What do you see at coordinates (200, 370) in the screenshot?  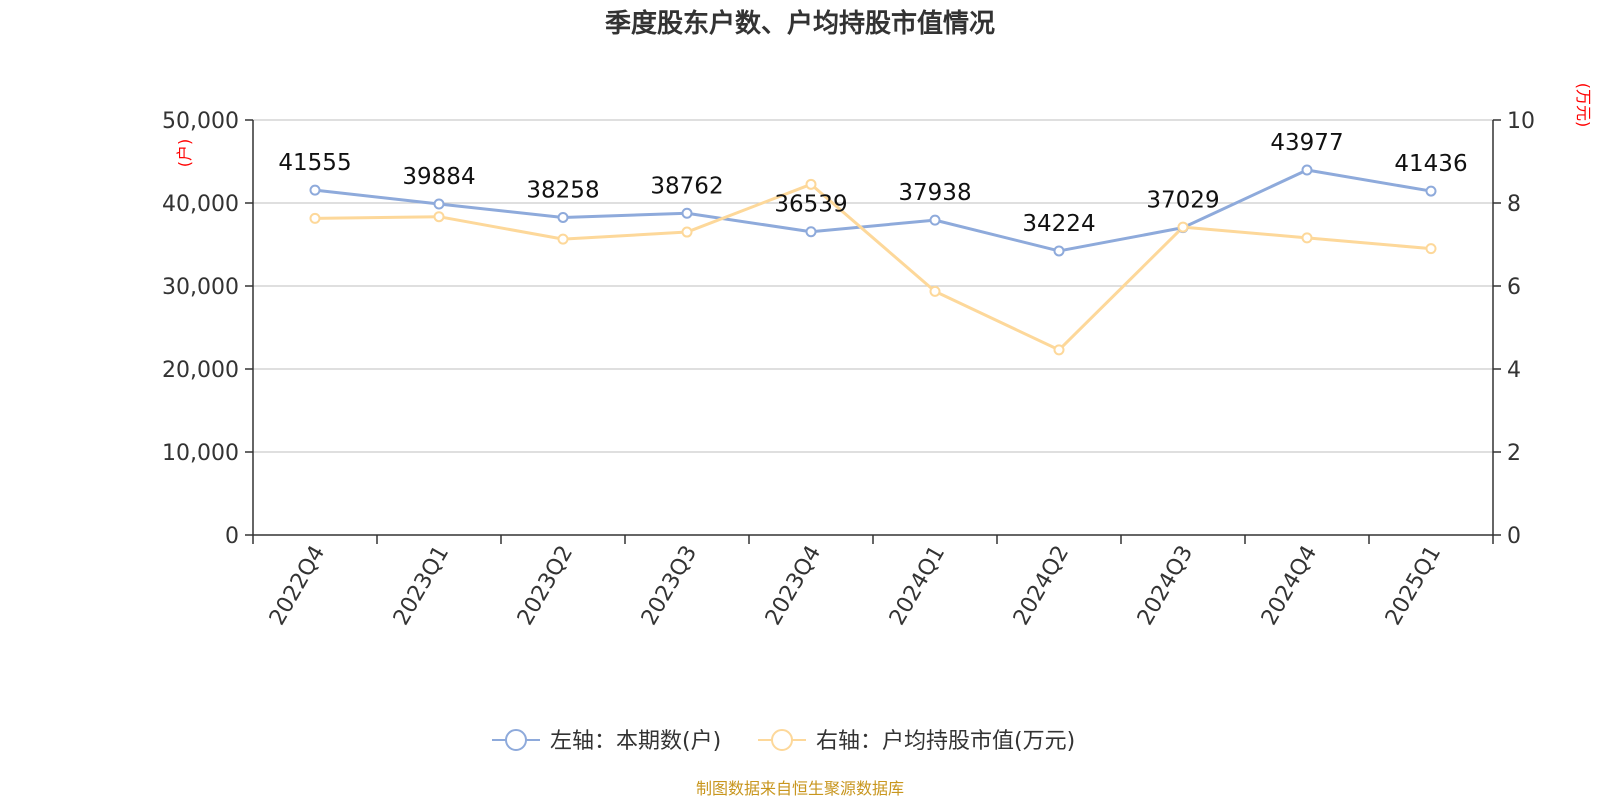 I see `left-tick-label-2: 20,000` at bounding box center [200, 370].